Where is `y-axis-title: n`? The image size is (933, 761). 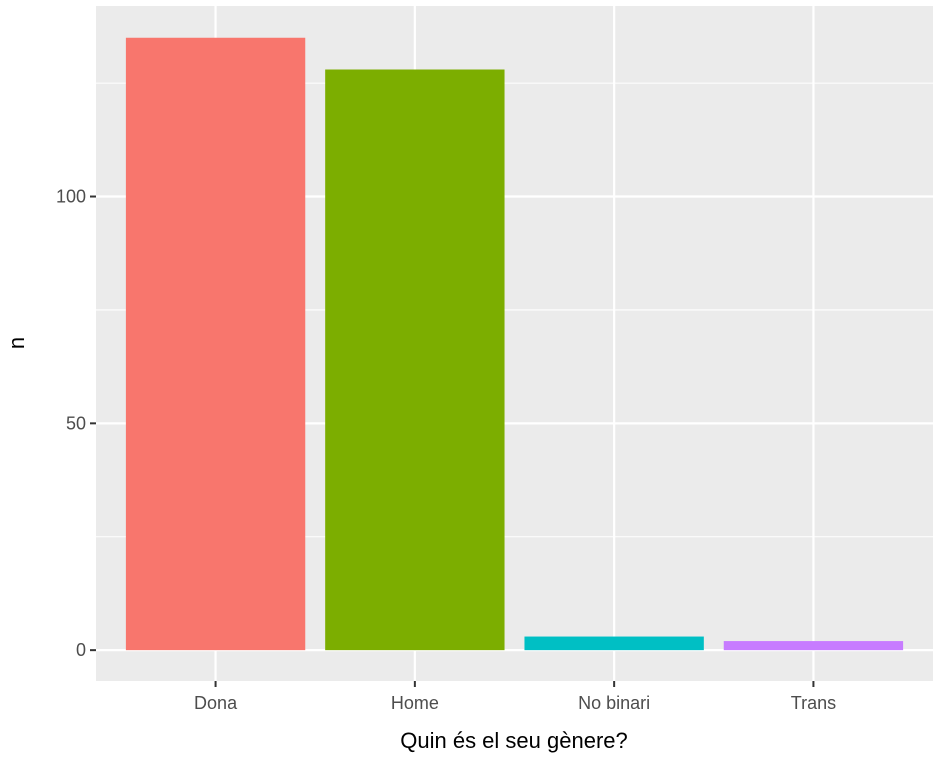 y-axis-title: n is located at coordinates (16, 343).